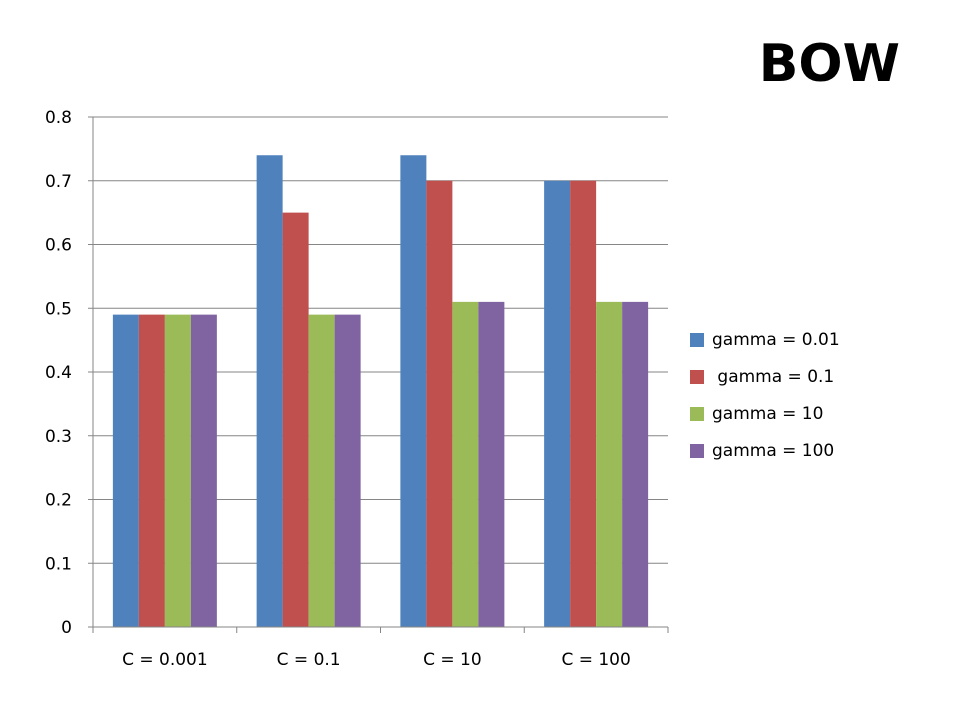  I want to click on legend-item-series-1: gamma = 0.1, so click(765, 376).